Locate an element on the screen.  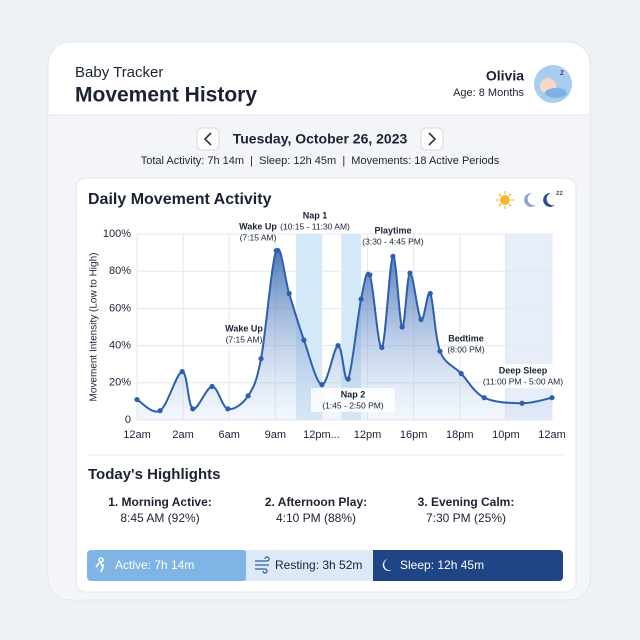
annotation-title: Nap 2 is located at coordinates (353, 394).